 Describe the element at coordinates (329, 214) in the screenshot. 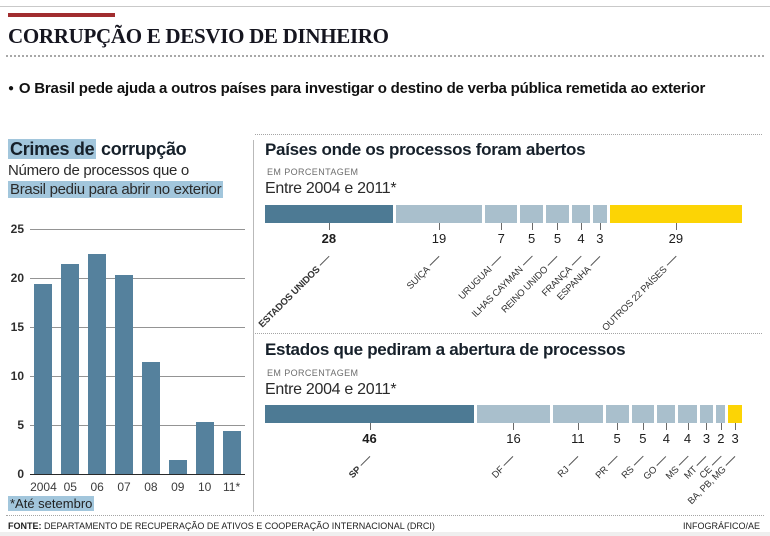

I see `segment-estados-unidos` at that location.